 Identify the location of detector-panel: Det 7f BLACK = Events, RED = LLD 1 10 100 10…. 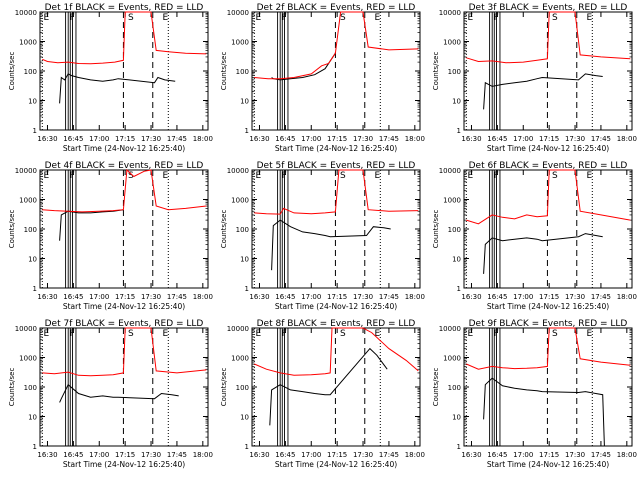
(110, 394).